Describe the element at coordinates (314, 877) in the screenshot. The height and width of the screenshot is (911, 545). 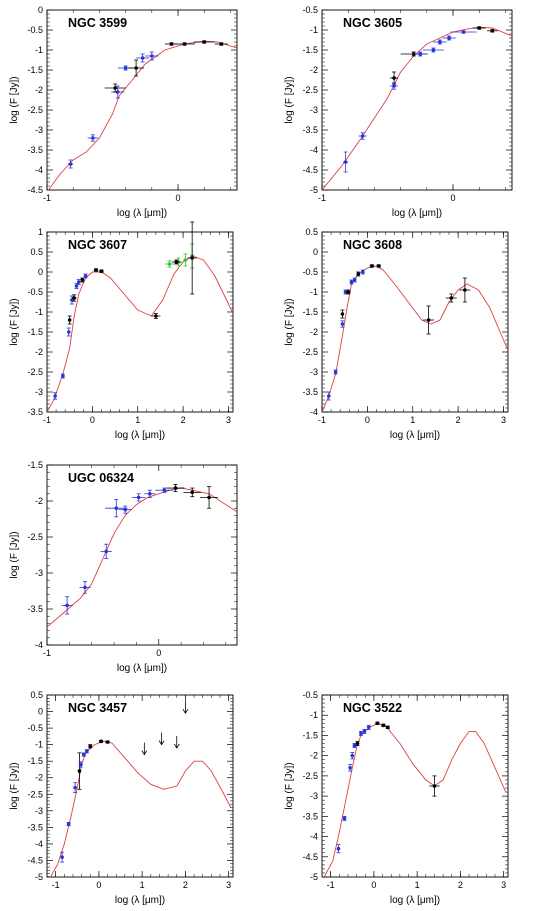
I see `y-tick-label: -5` at that location.